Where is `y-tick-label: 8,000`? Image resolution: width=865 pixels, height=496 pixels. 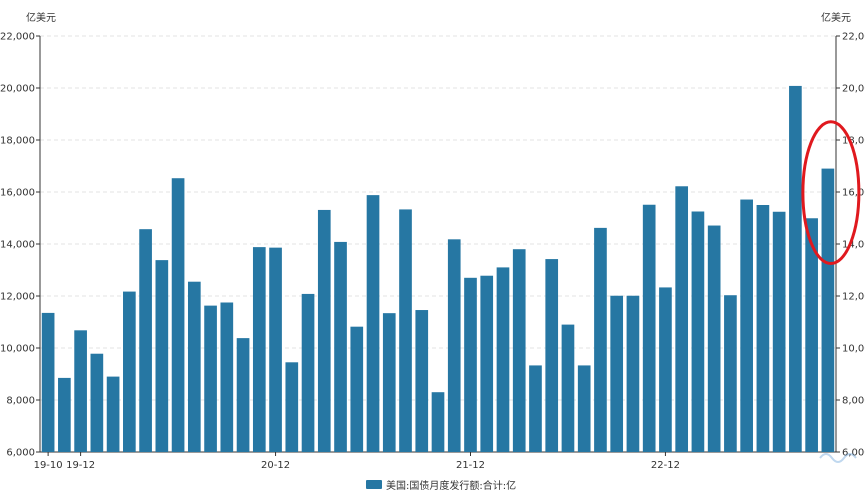 y-tick-label: 8,000 is located at coordinates (20, 401).